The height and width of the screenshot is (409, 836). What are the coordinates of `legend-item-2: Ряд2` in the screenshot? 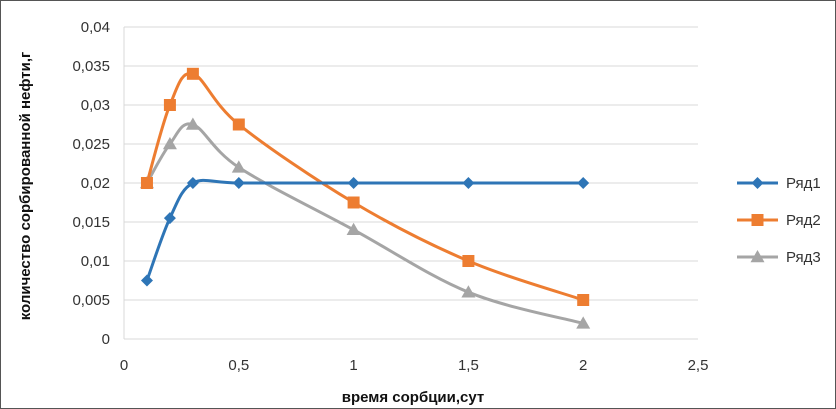 It's located at (779, 220).